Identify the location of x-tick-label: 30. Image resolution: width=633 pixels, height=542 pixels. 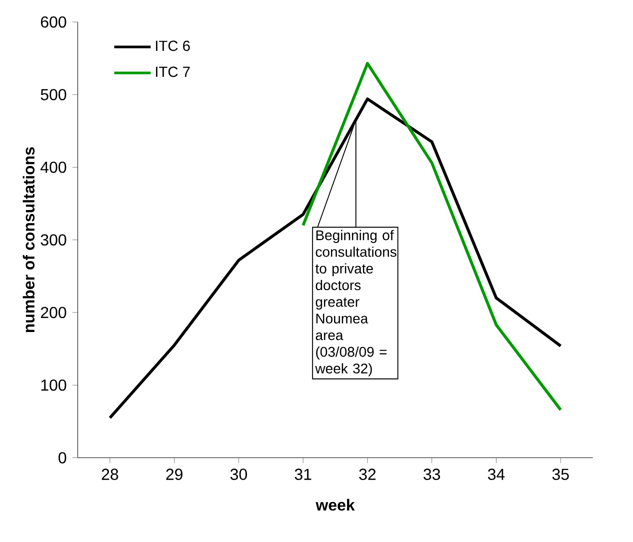
(238, 474).